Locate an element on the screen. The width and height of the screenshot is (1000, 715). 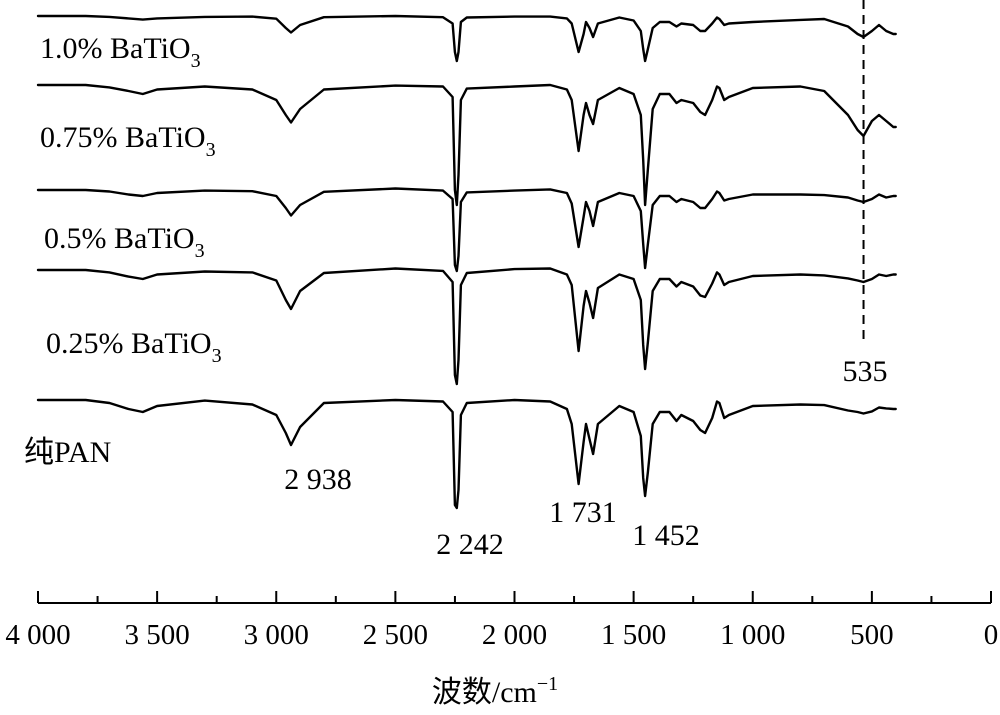
x-axis: 4 000 3 500 3 000 2 500 2 000 1 500 1 000 500 0 is located at coordinates (501, 621).